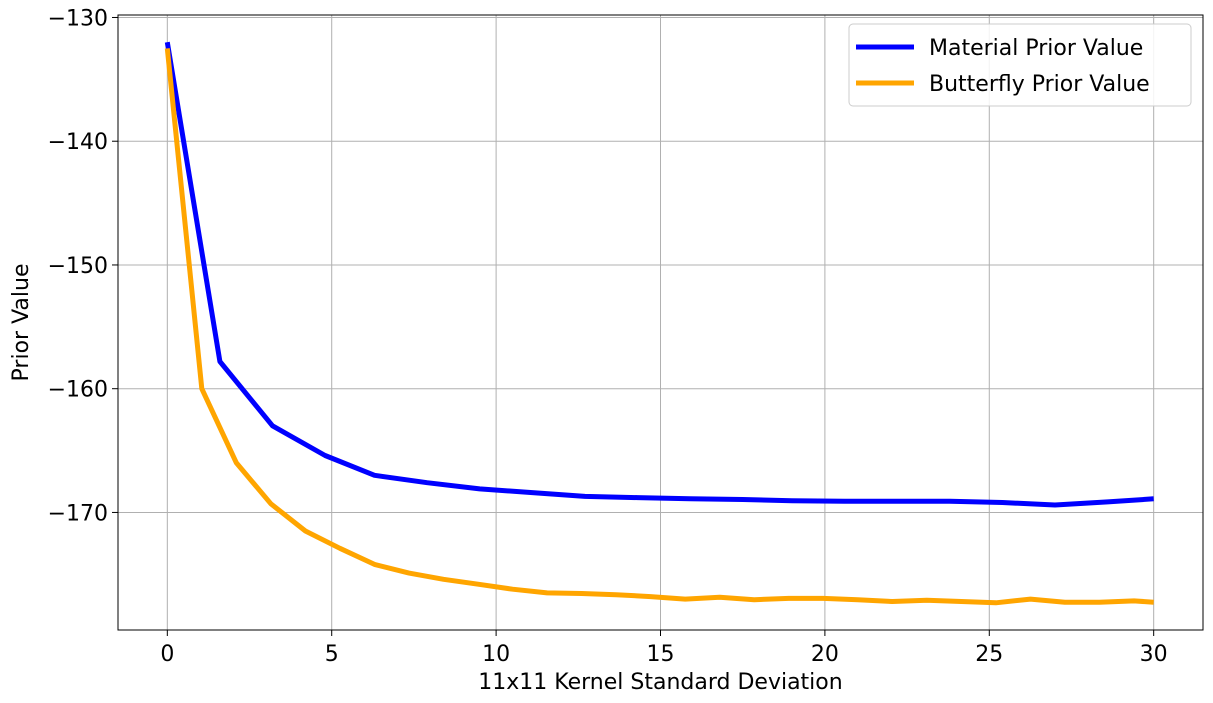  I want to click on x-tick-label: 30, so click(1154, 654).